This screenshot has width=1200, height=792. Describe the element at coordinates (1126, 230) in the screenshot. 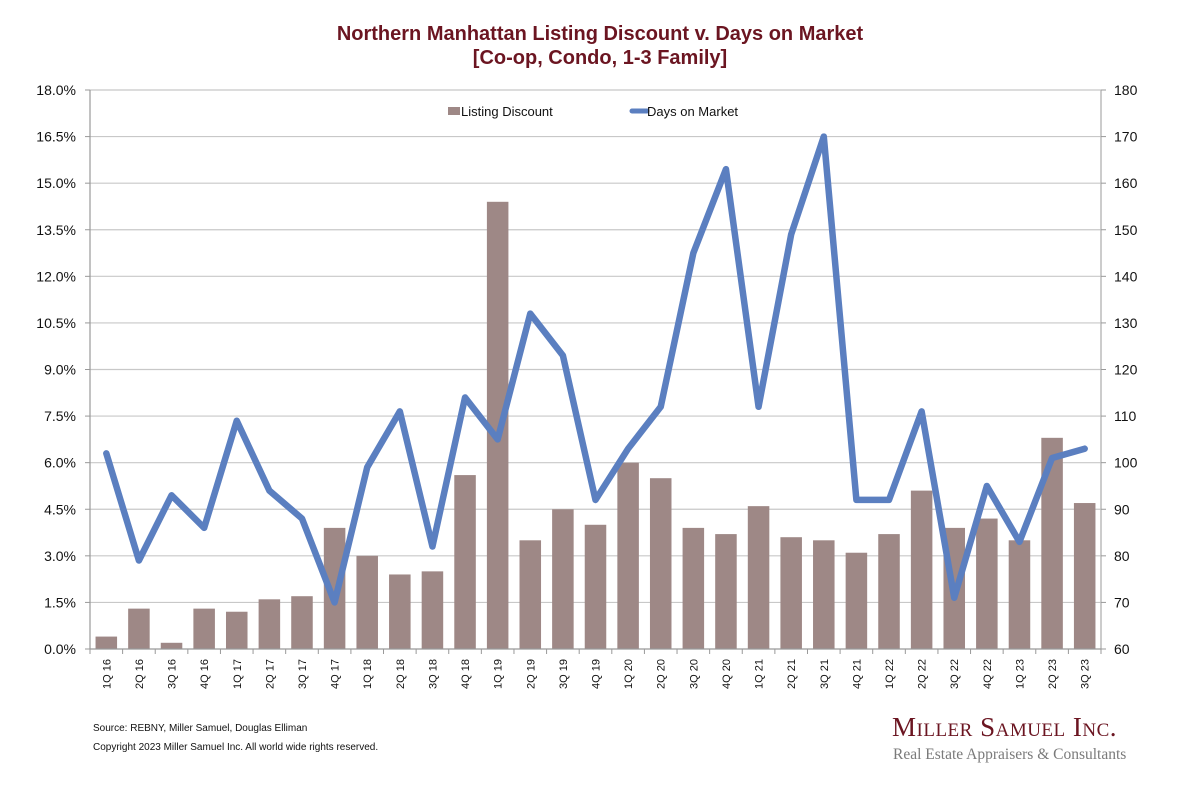

I see `right-tick-label: 150` at that location.